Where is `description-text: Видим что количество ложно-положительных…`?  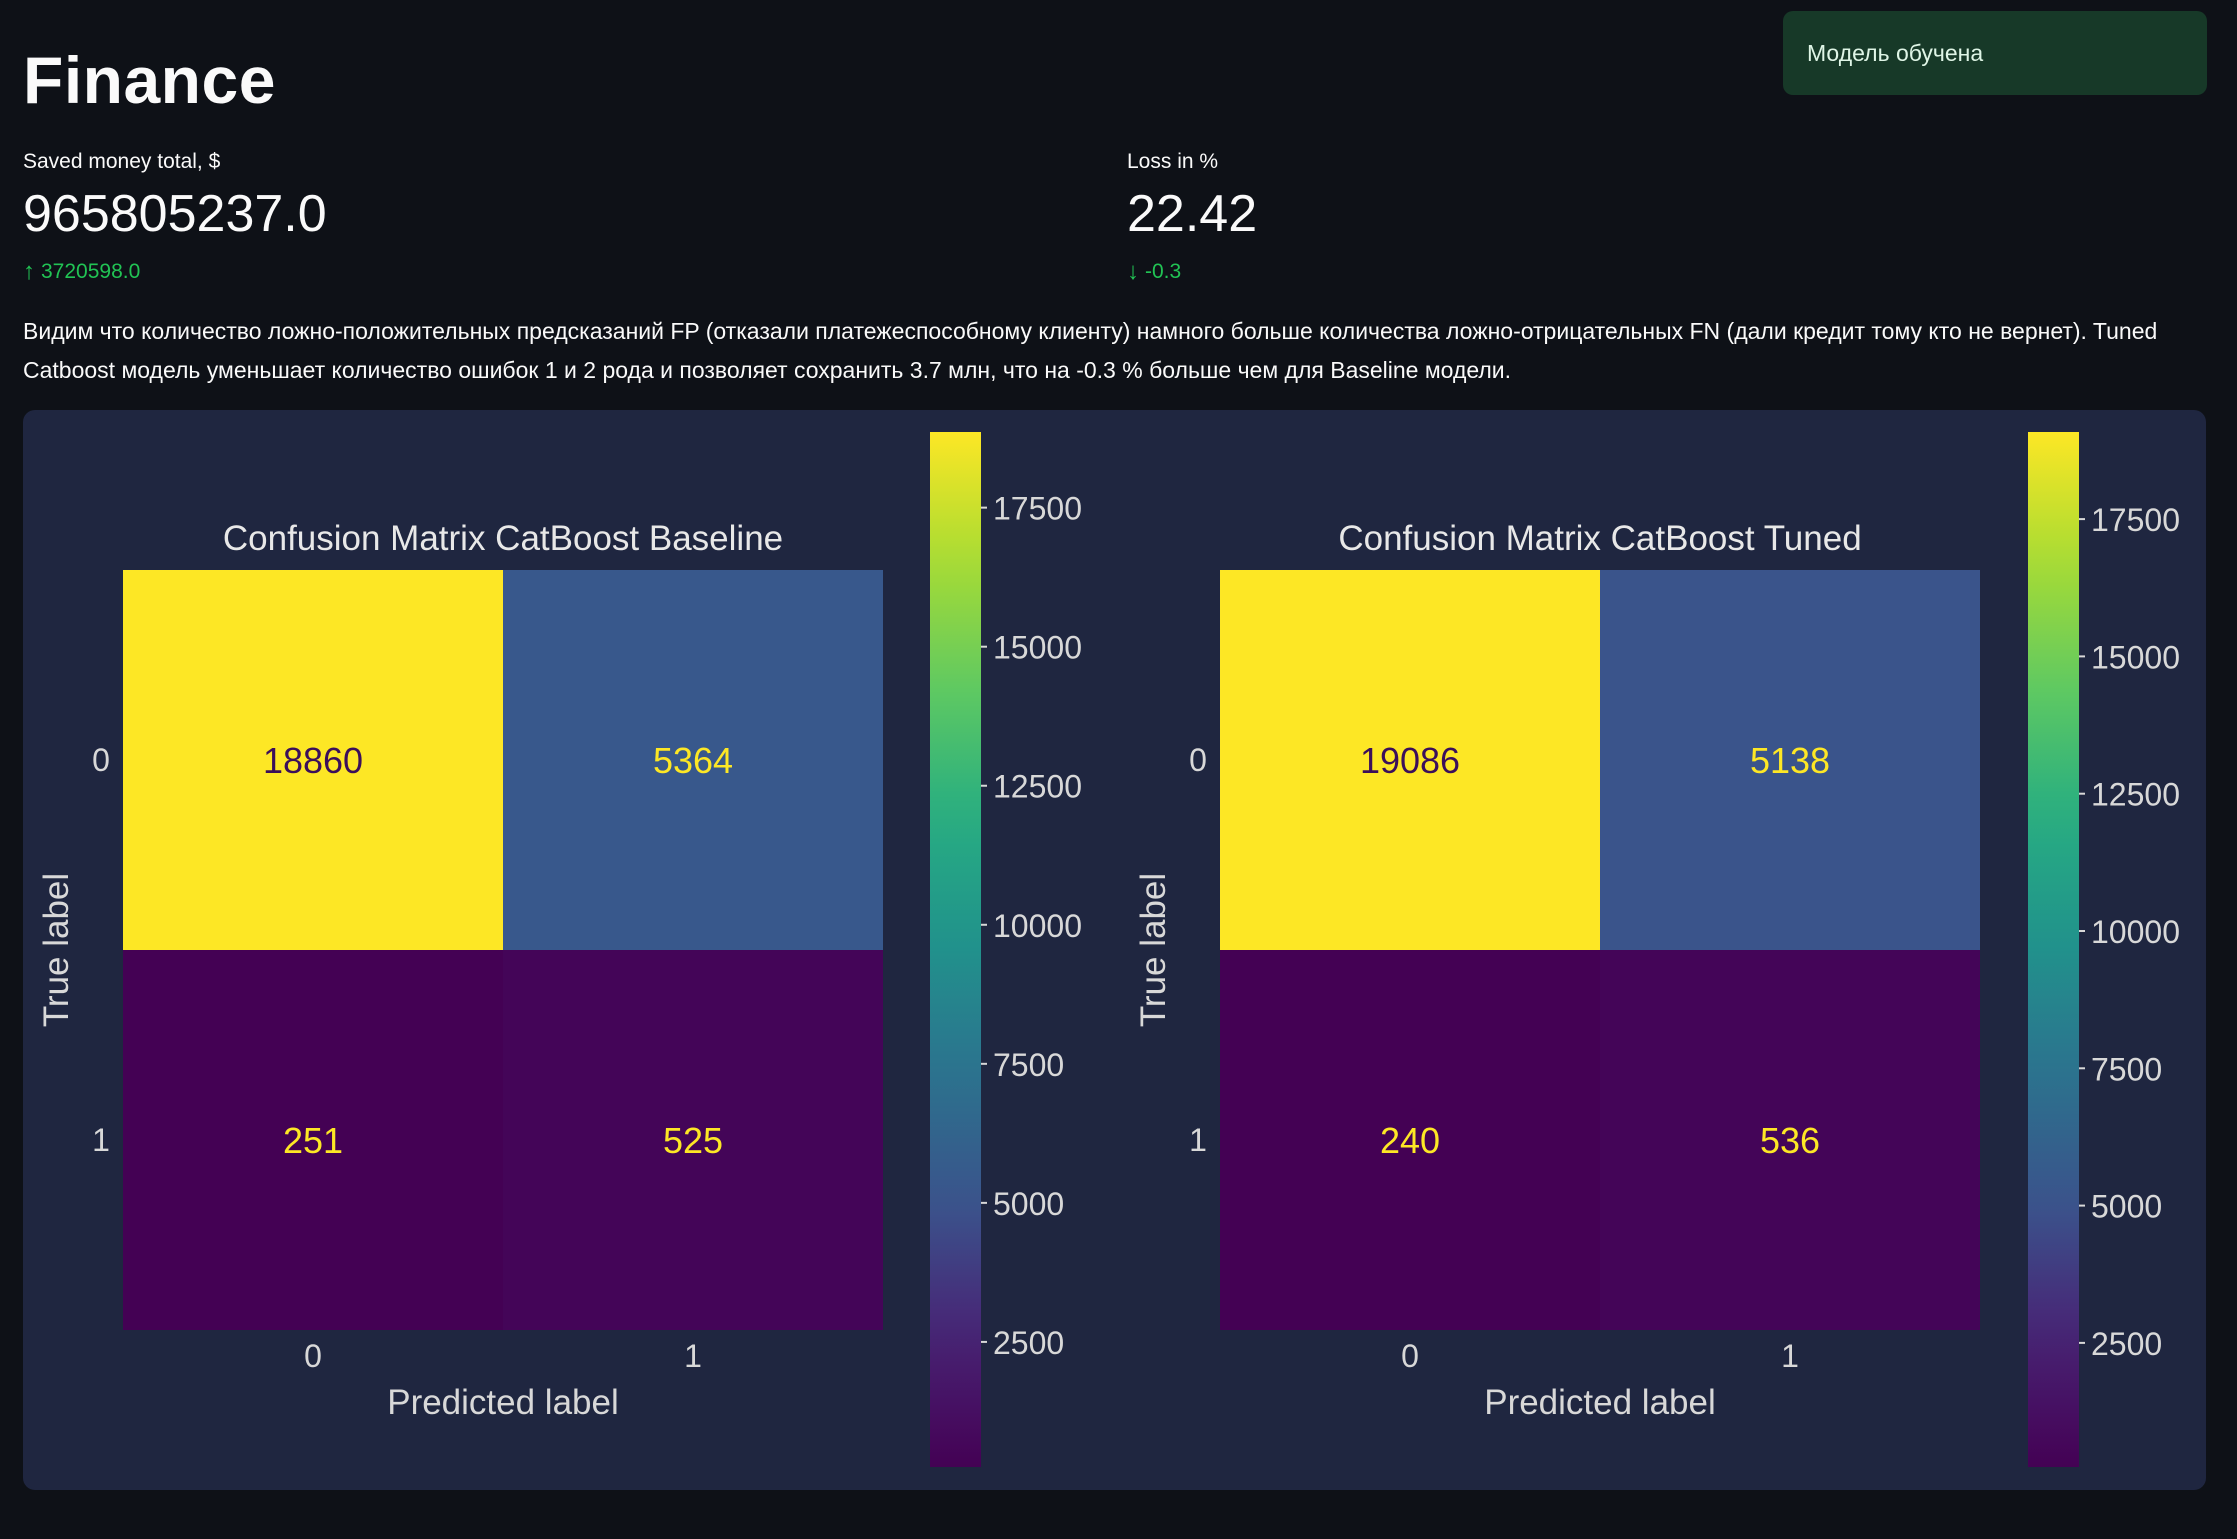 description-text: Видим что количество ложно-положительных… is located at coordinates (1090, 350).